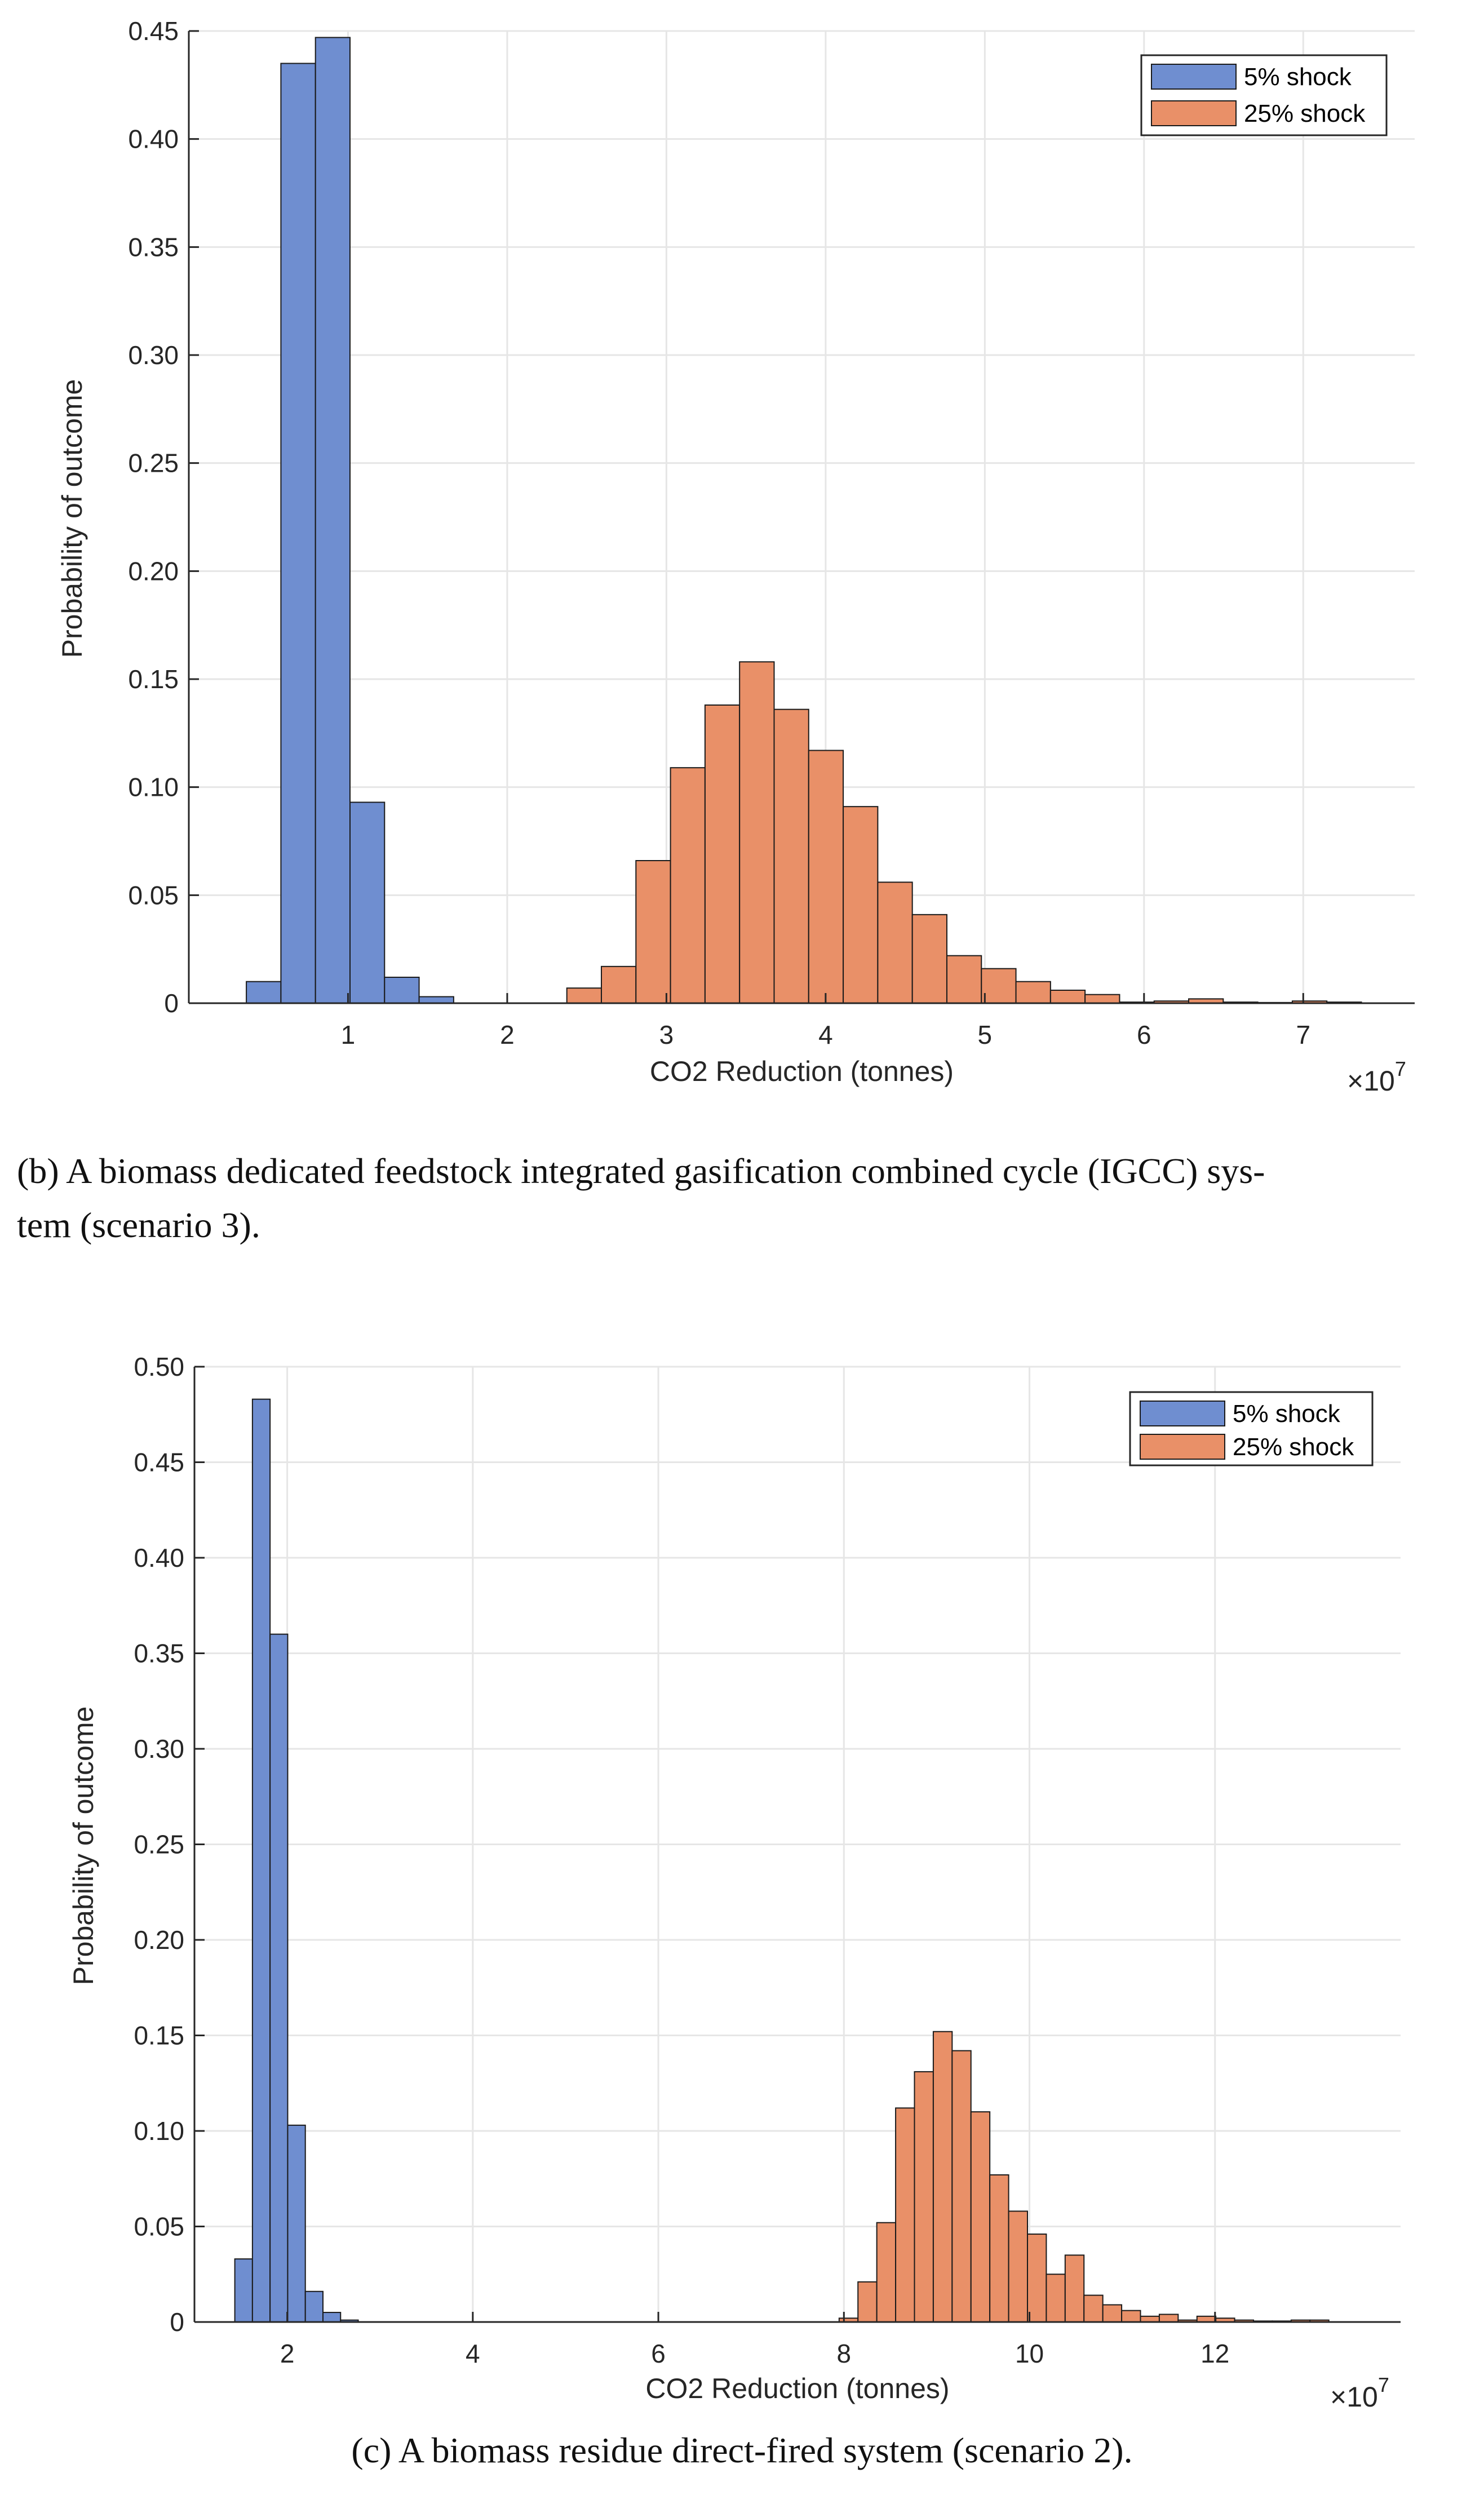 Image resolution: width=1484 pixels, height=2517 pixels. What do you see at coordinates (985, 1034) in the screenshot?
I see `x-tick-label: 5` at bounding box center [985, 1034].